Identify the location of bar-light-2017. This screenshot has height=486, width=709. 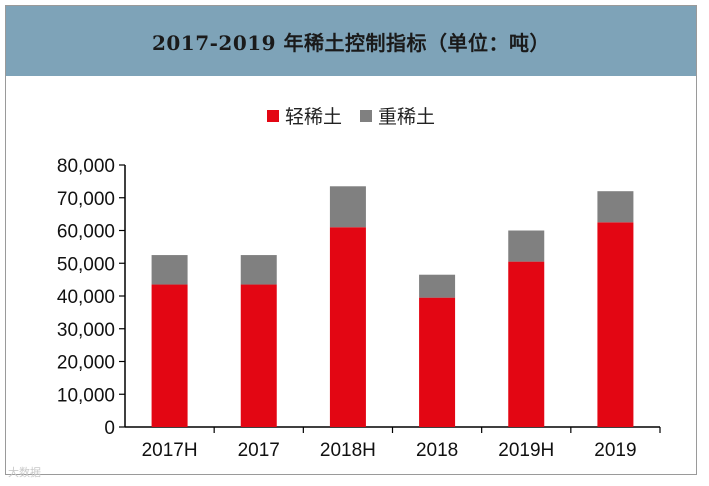
(258, 355).